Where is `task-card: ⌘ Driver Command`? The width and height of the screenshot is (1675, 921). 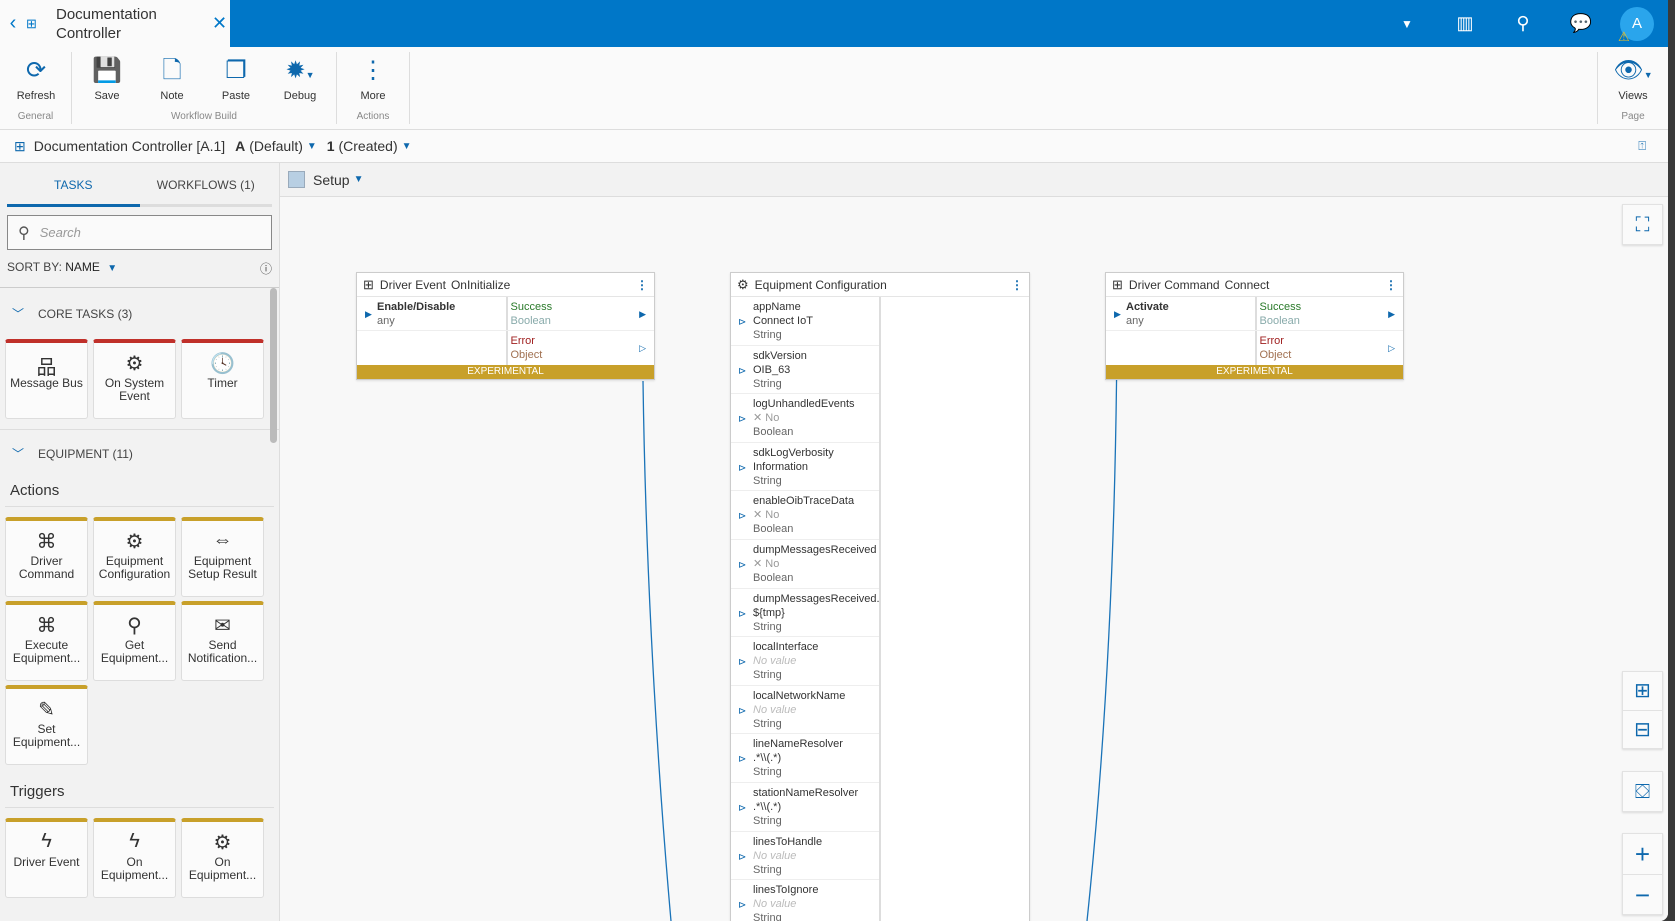
task-card: ⌘ Driver Command is located at coordinates (46, 557).